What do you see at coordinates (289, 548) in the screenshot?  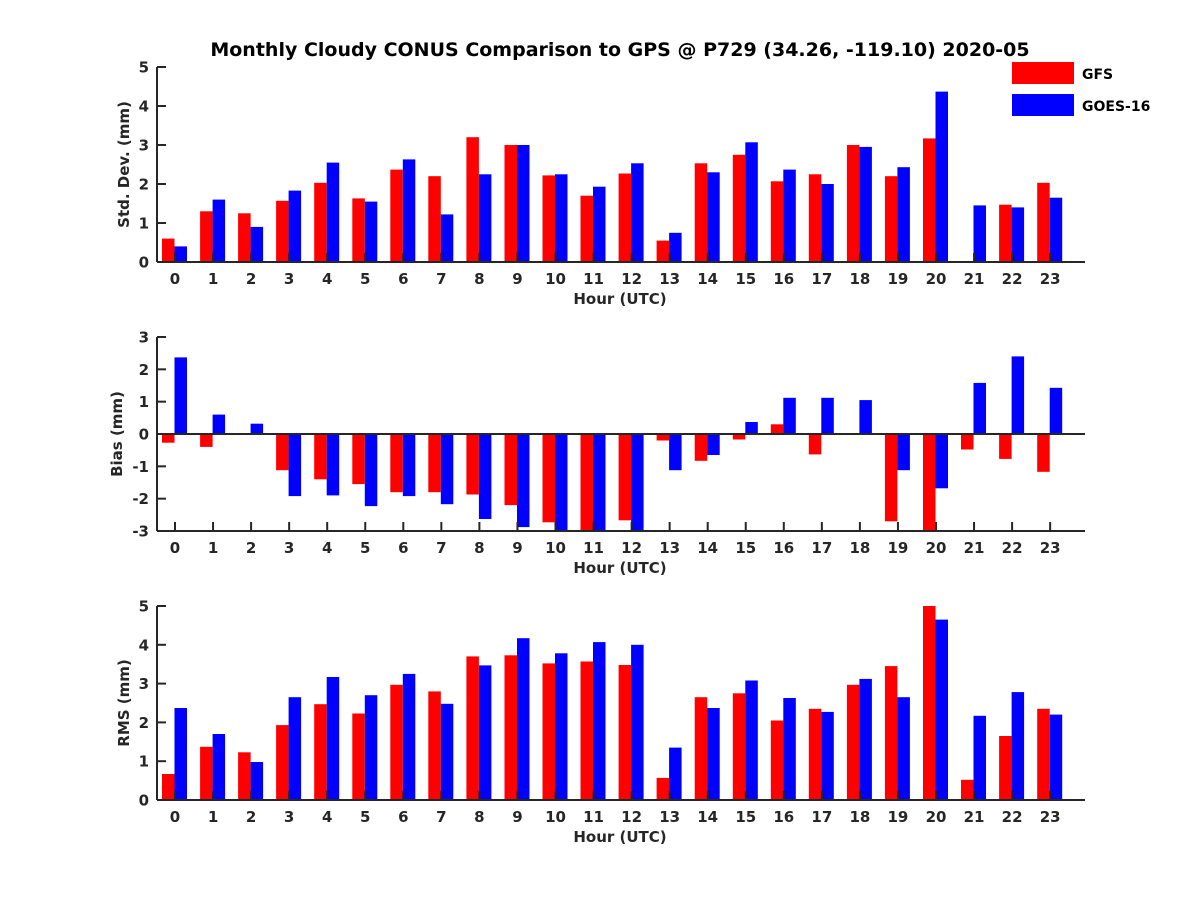 I see `x-tick-label-bias: 3` at bounding box center [289, 548].